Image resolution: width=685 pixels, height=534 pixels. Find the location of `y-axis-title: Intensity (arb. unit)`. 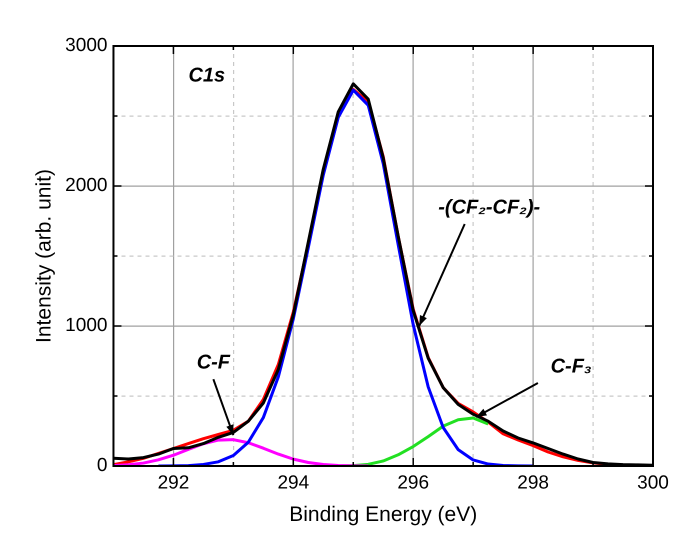

y-axis-title: Intensity (arb. unit) is located at coordinates (44, 256).